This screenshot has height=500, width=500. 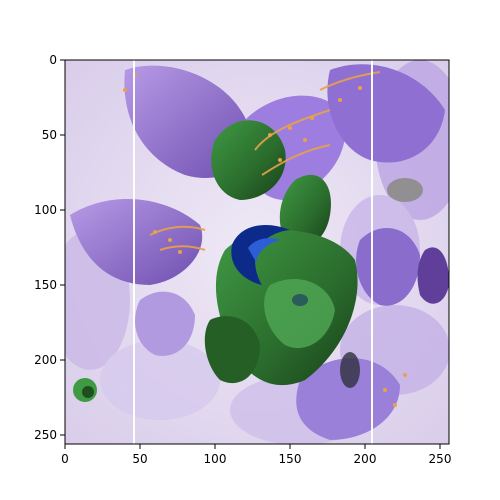 I want to click on x-axis-ticks: 0 50 100 150 200 250, so click(x=256, y=455).